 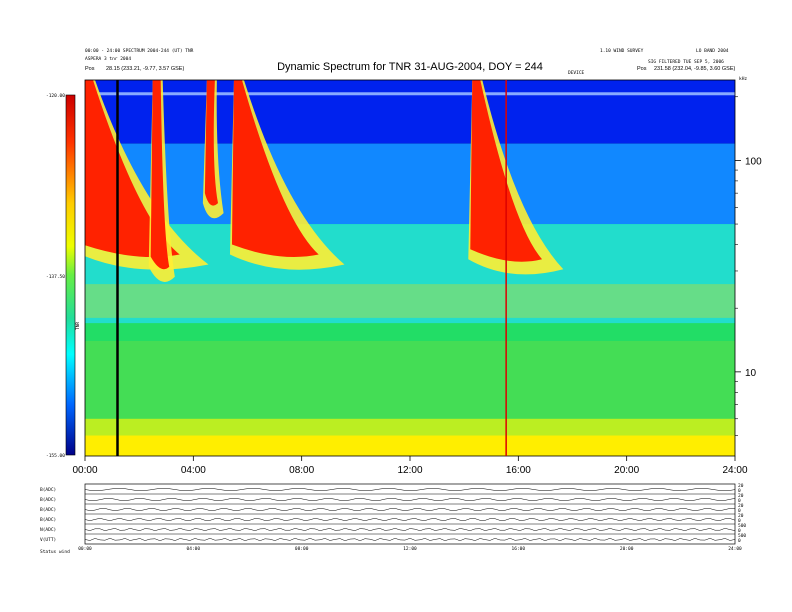 What do you see at coordinates (410, 445) in the screenshot?
I see `band-lowest` at bounding box center [410, 445].